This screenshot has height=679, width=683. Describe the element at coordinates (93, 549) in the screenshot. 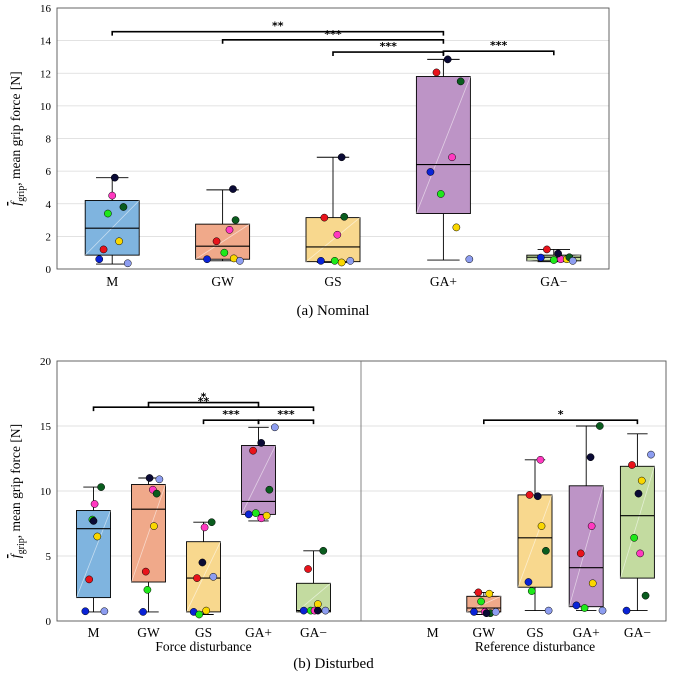

I see `box-M` at that location.